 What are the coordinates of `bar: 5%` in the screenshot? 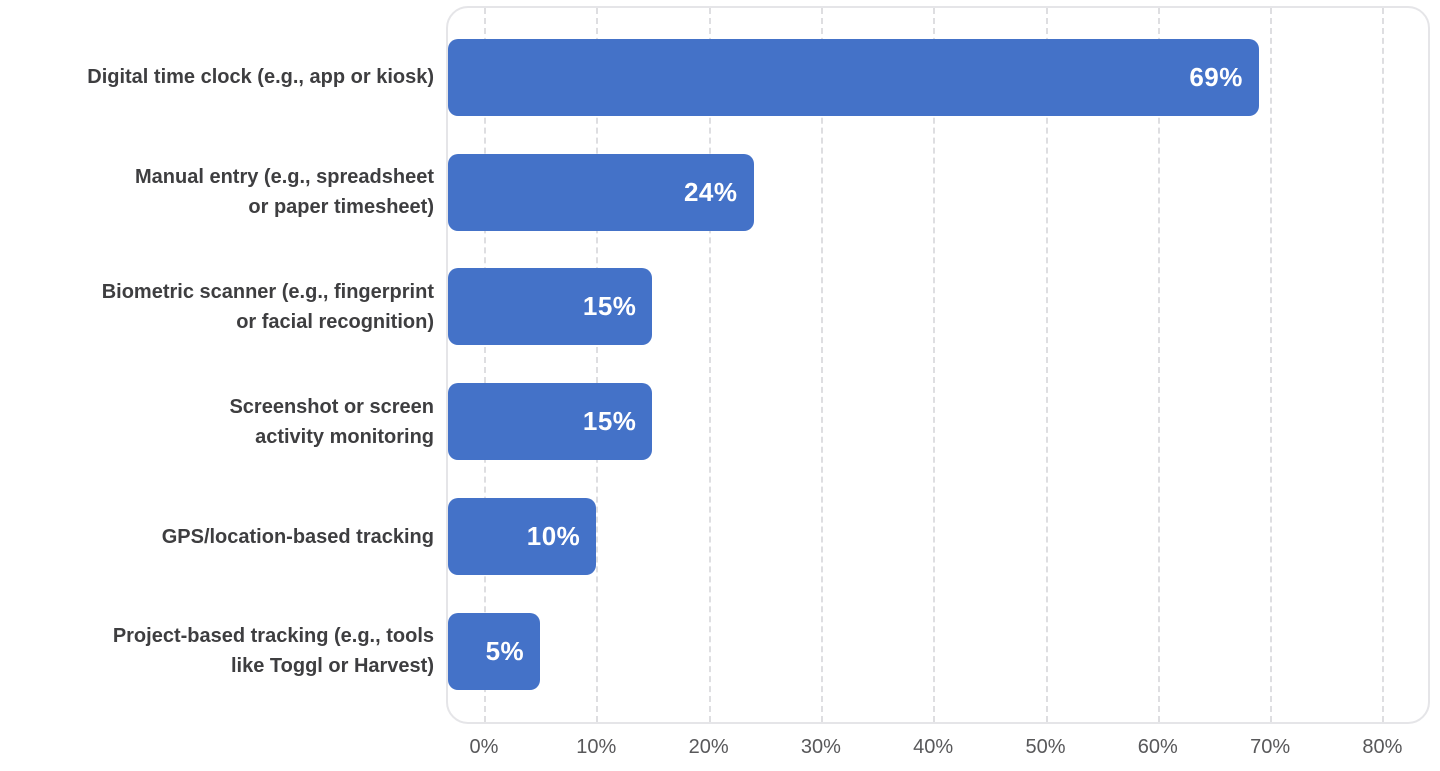 It's located at (494, 651).